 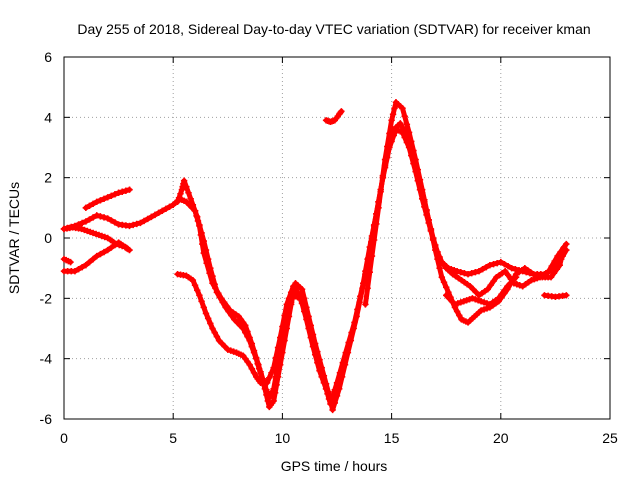 What do you see at coordinates (334, 466) in the screenshot?
I see `x-axis-label: GPS time / hours` at bounding box center [334, 466].